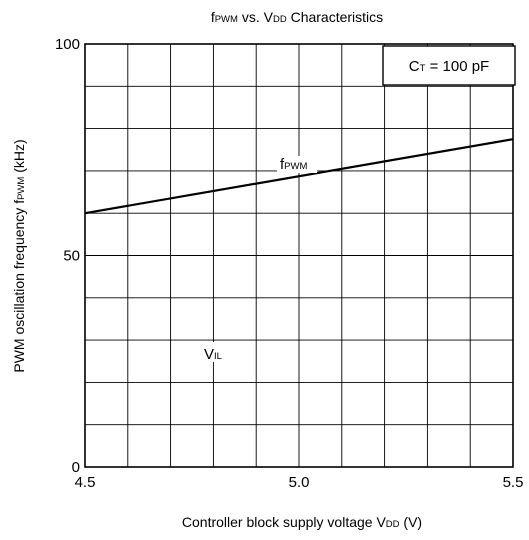 The width and height of the screenshot is (529, 540). I want to click on x-tick-label: 5.0, so click(299, 482).